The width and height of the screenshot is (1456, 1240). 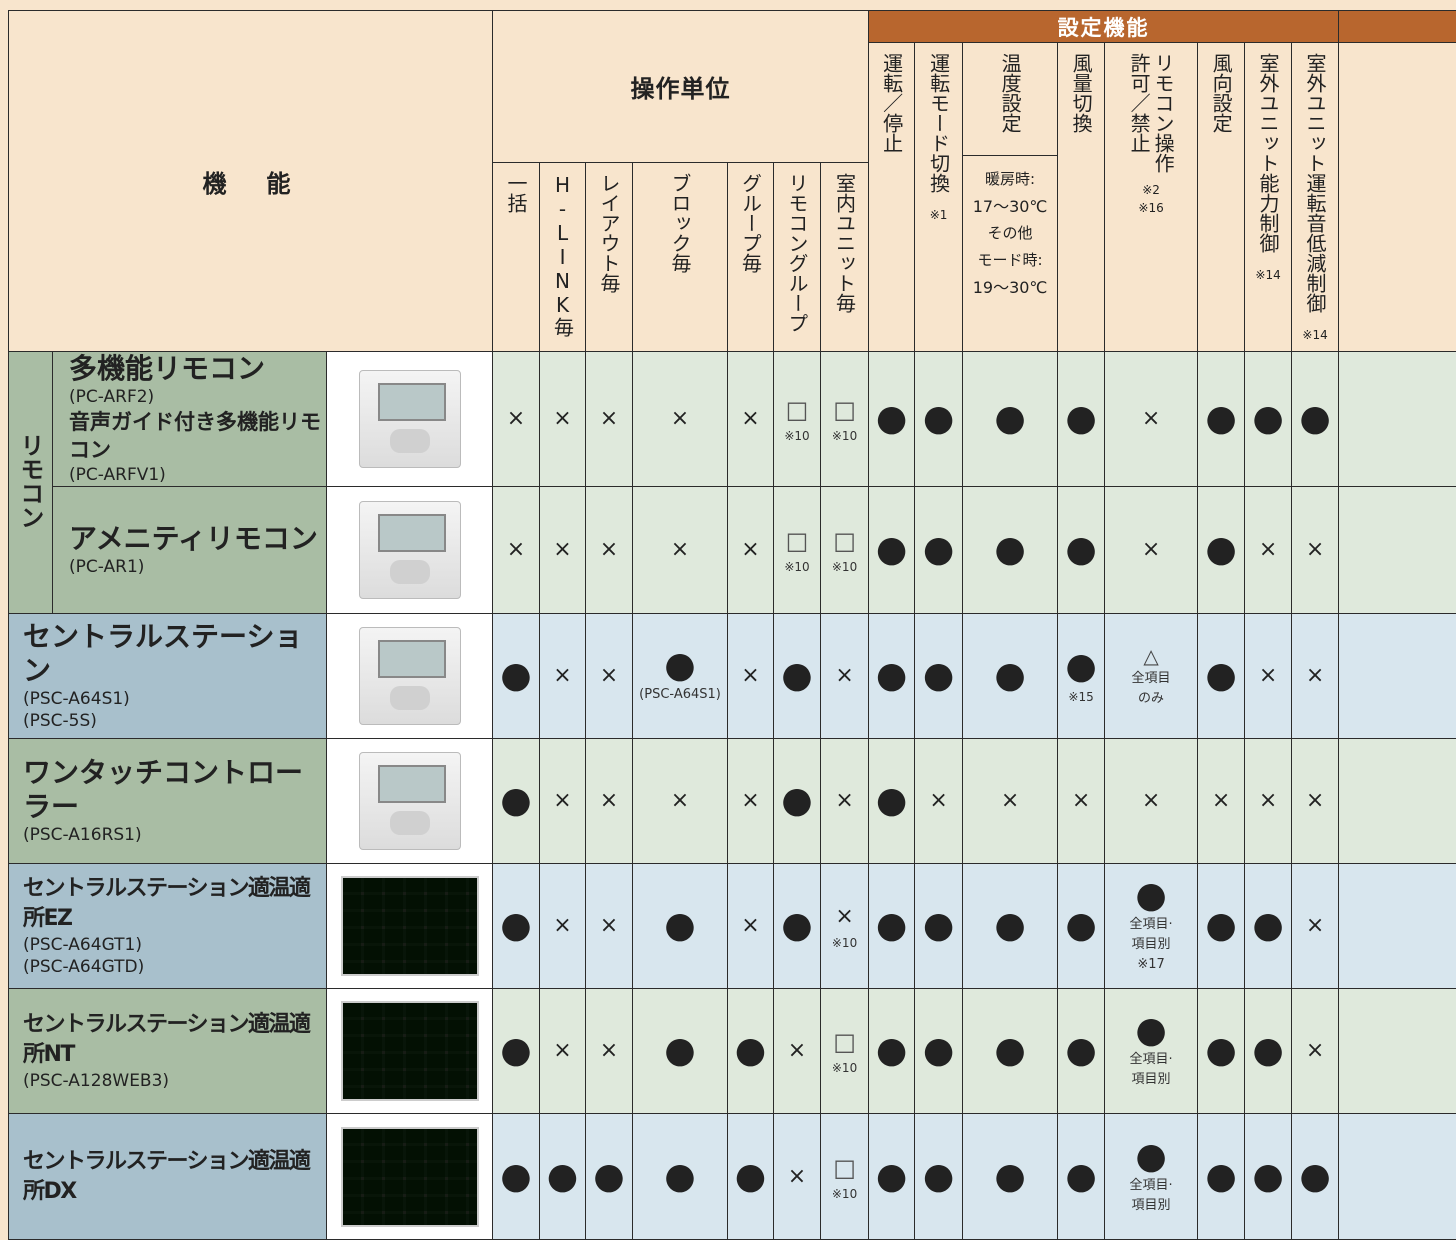 I want to click on operation-column-header: H-LINK毎, so click(x=563, y=256).